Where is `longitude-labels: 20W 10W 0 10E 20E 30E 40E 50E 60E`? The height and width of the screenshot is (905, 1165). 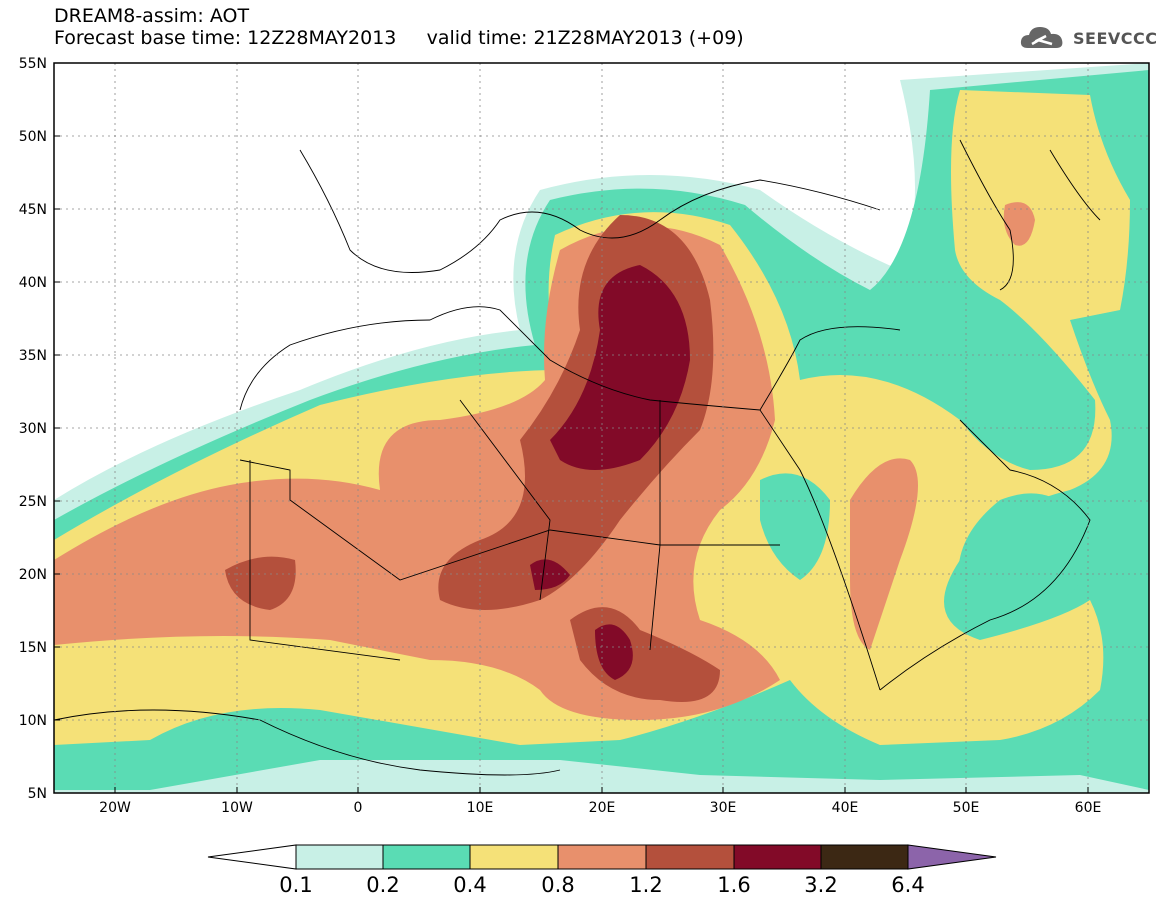 longitude-labels: 20W 10W 0 10E 20E 30E 40E 50E 60E is located at coordinates (600, 808).